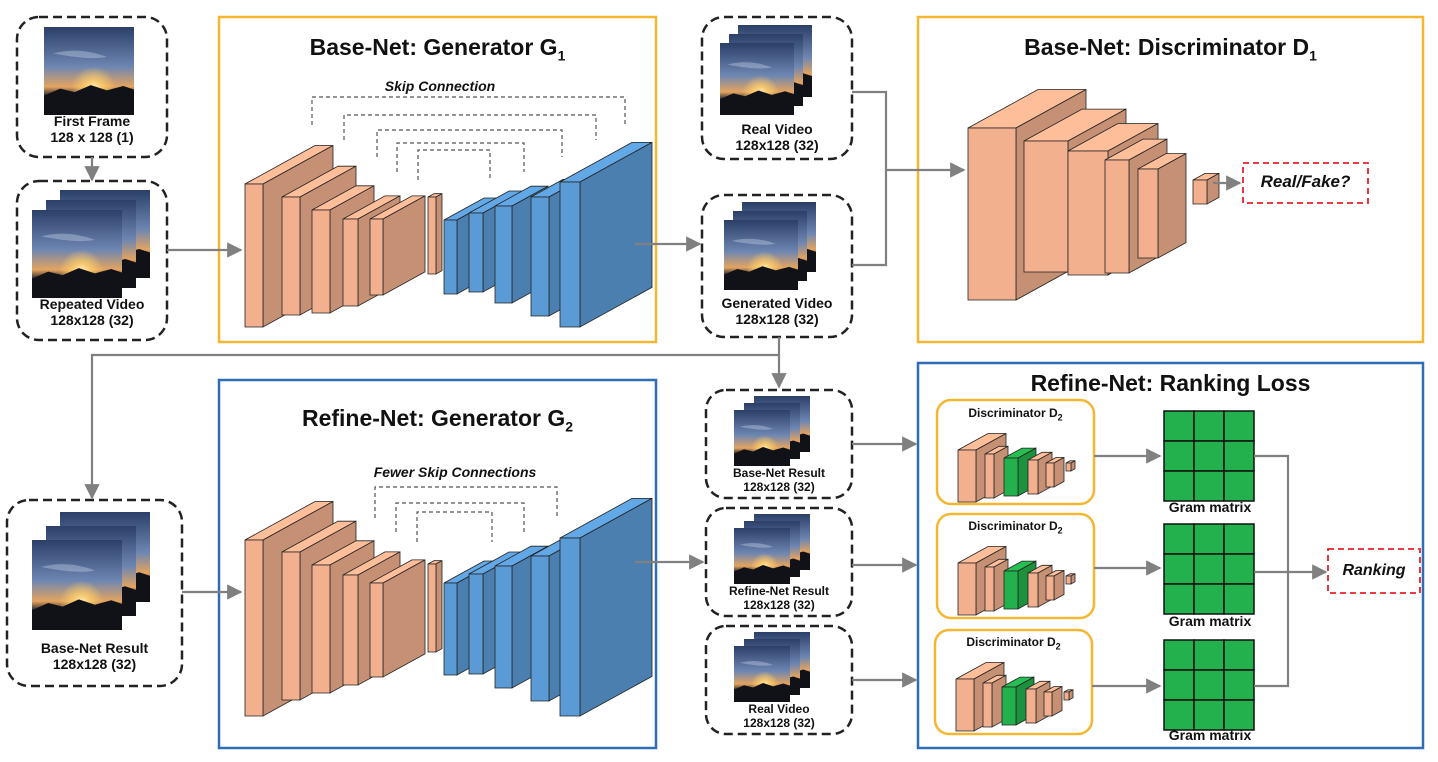 The width and height of the screenshot is (1438, 762). I want to click on skip-connections-g1, so click(468, 138).